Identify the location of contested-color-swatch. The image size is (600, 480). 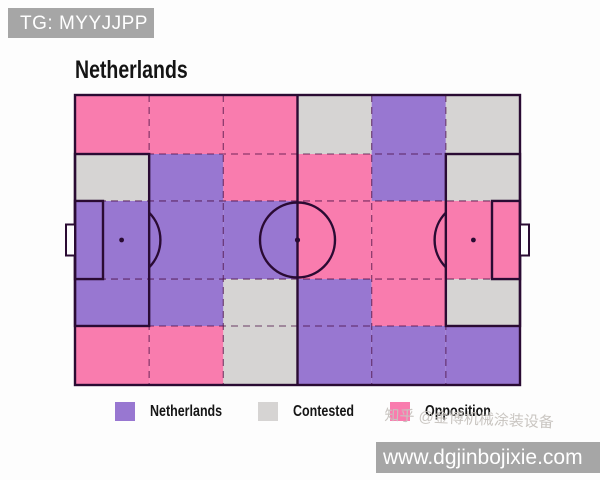
(268, 411).